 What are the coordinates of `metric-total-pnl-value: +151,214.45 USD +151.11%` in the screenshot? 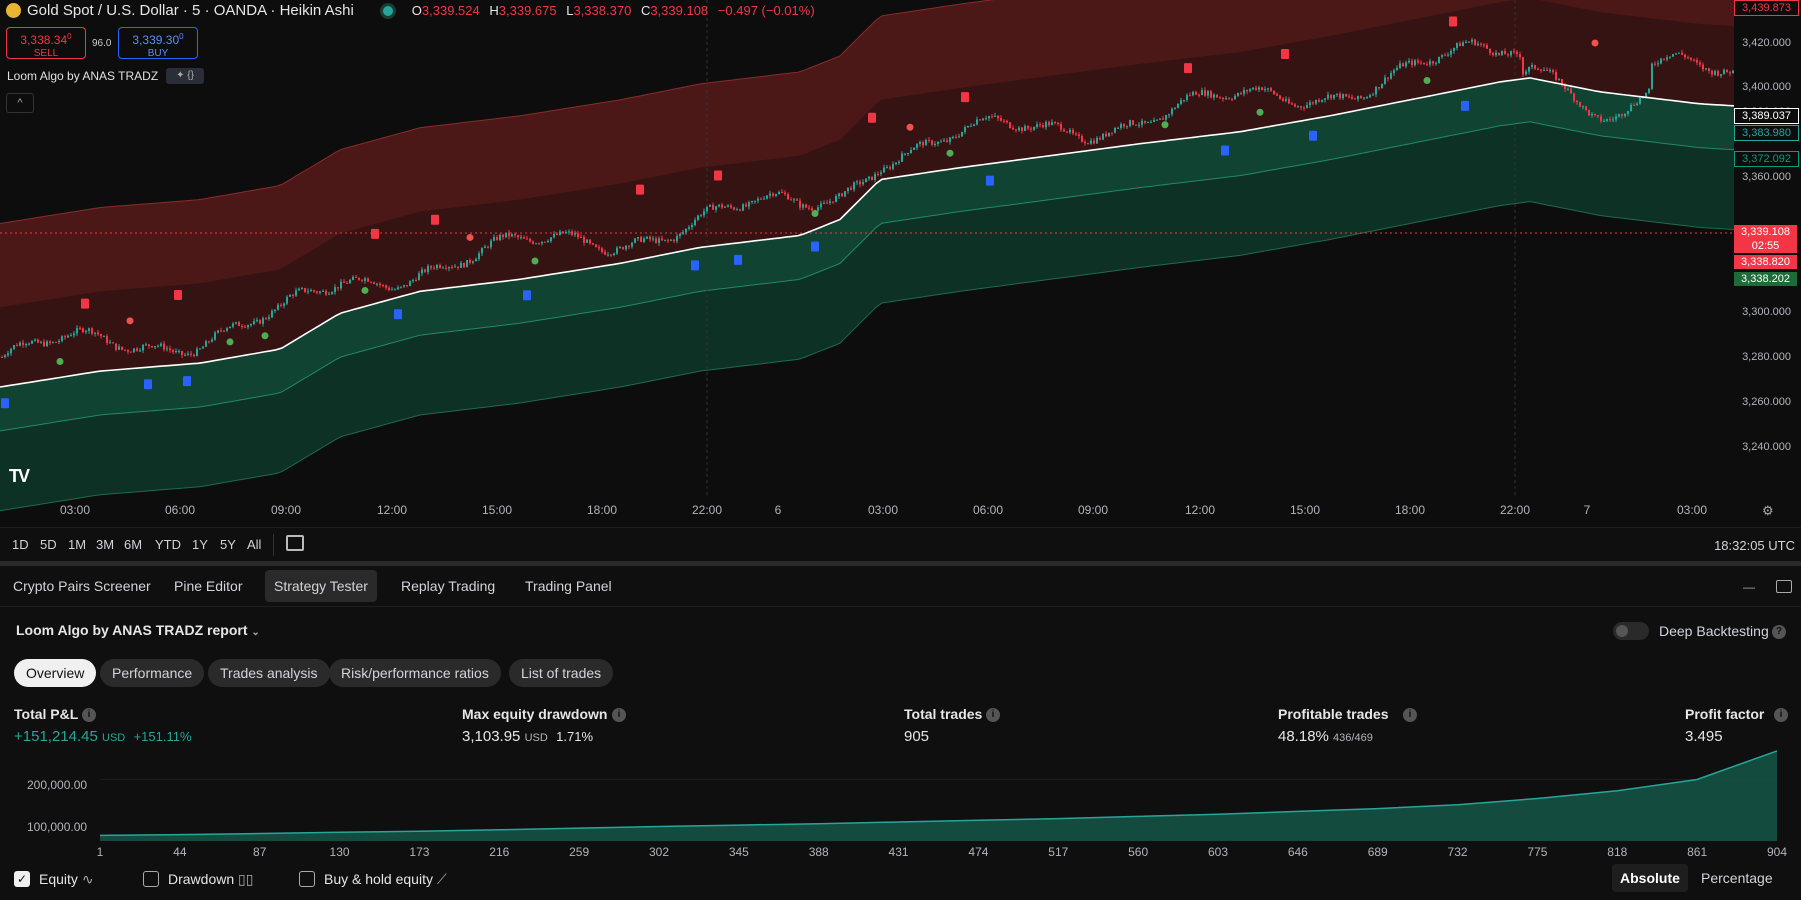 It's located at (103, 736).